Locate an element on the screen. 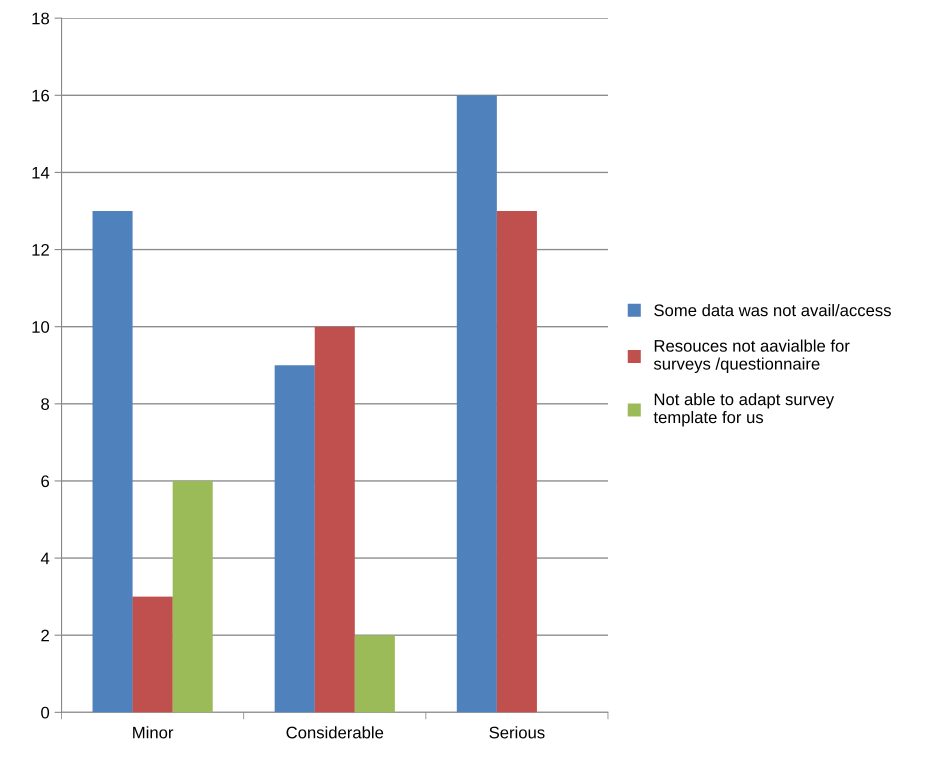  x-tick-label: Serious is located at coordinates (517, 732).